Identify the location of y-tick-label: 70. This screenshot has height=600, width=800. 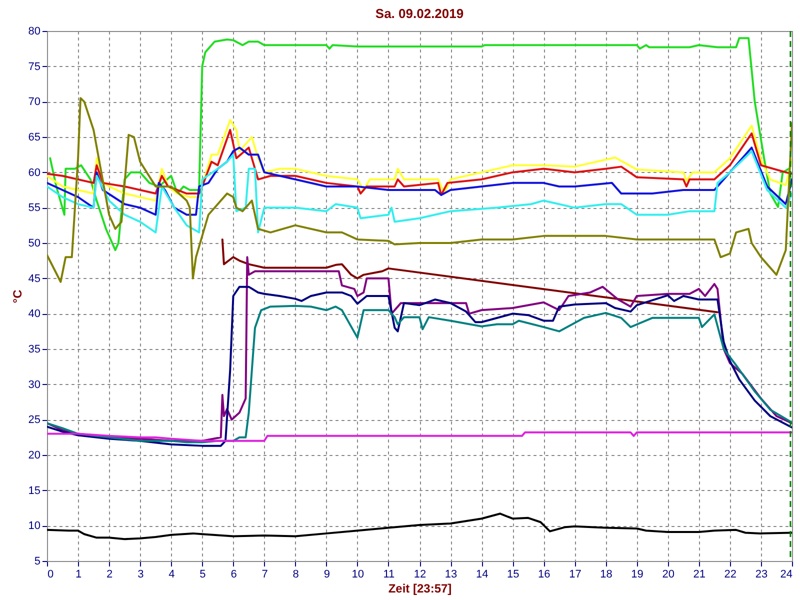
(34, 102).